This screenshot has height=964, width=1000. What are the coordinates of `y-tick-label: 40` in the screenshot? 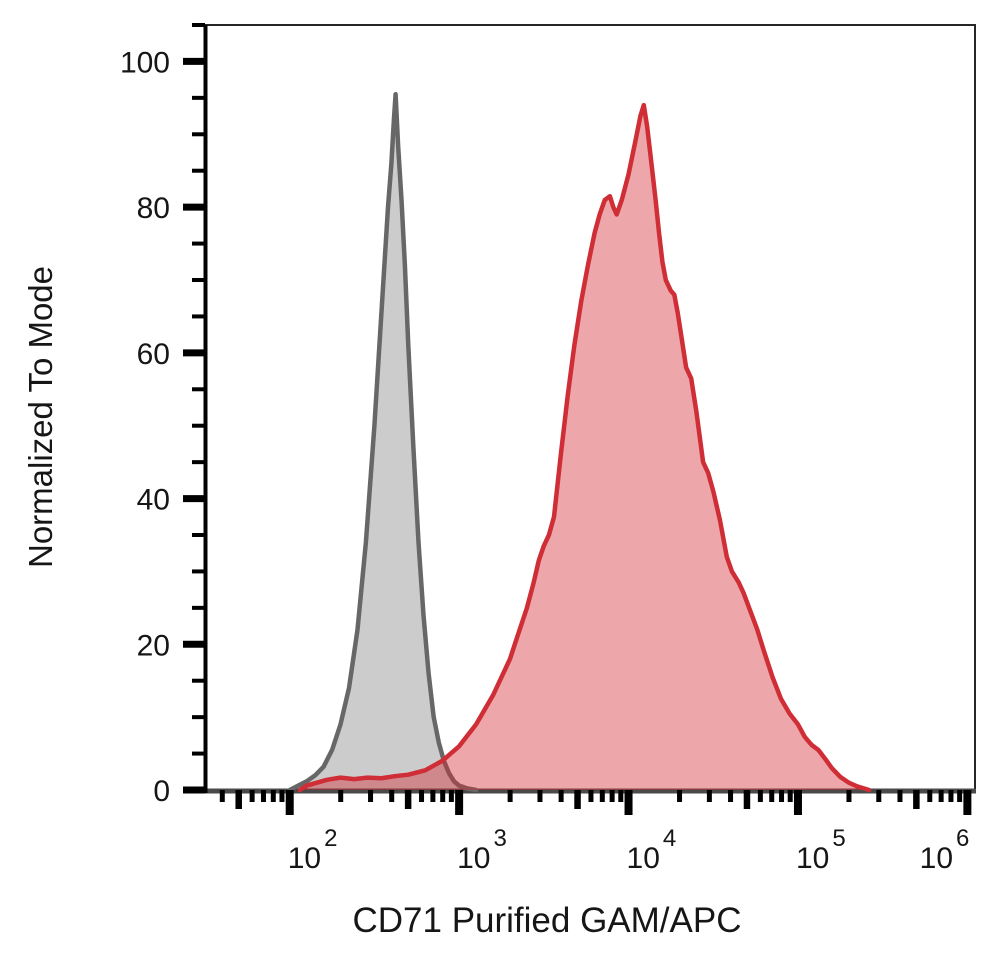 It's located at (153, 500).